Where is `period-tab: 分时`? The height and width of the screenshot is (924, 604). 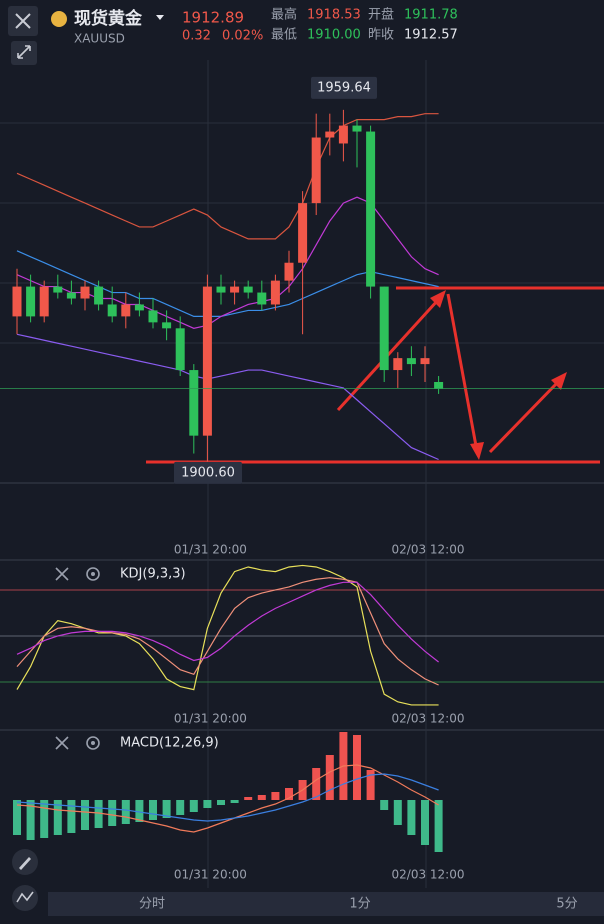 period-tab: 分时 is located at coordinates (152, 904).